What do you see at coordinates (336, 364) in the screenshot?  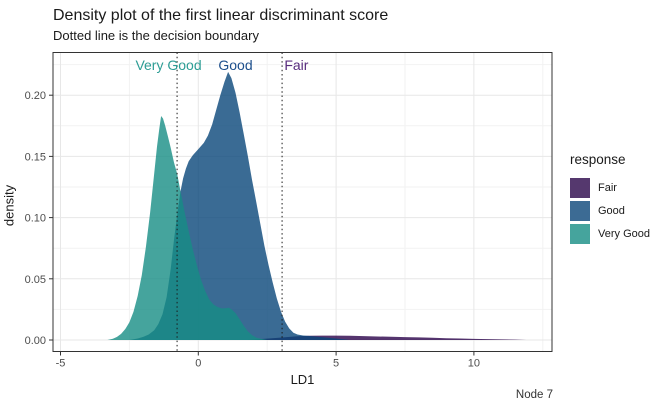 I see `x-tick-label: 5` at bounding box center [336, 364].